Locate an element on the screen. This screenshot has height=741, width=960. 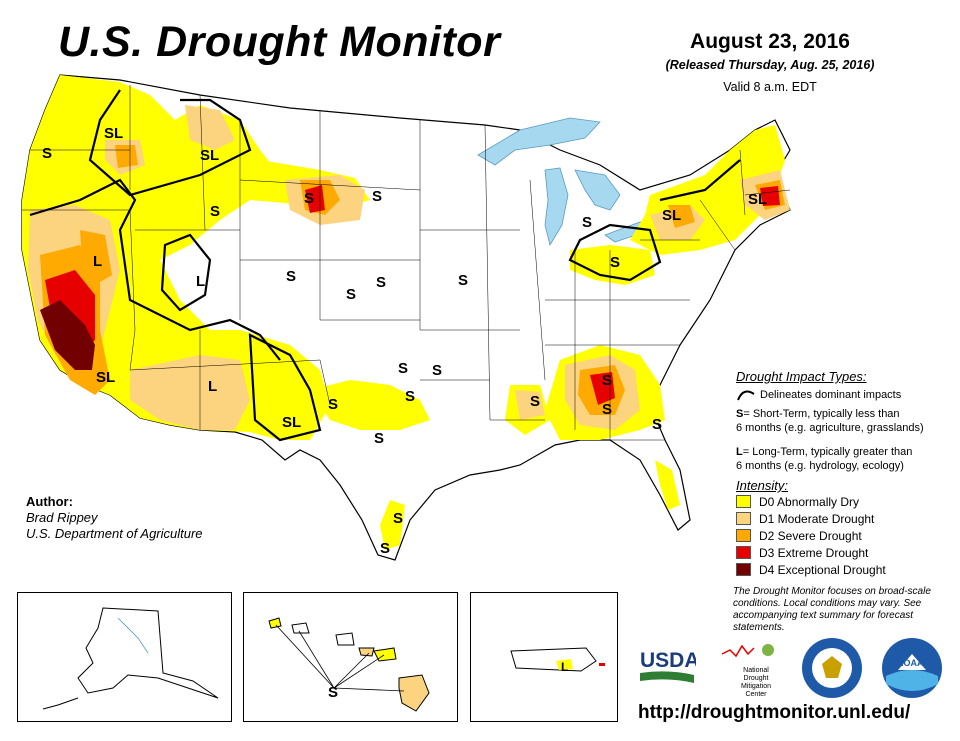
label-l-pr: L is located at coordinates (564, 667).